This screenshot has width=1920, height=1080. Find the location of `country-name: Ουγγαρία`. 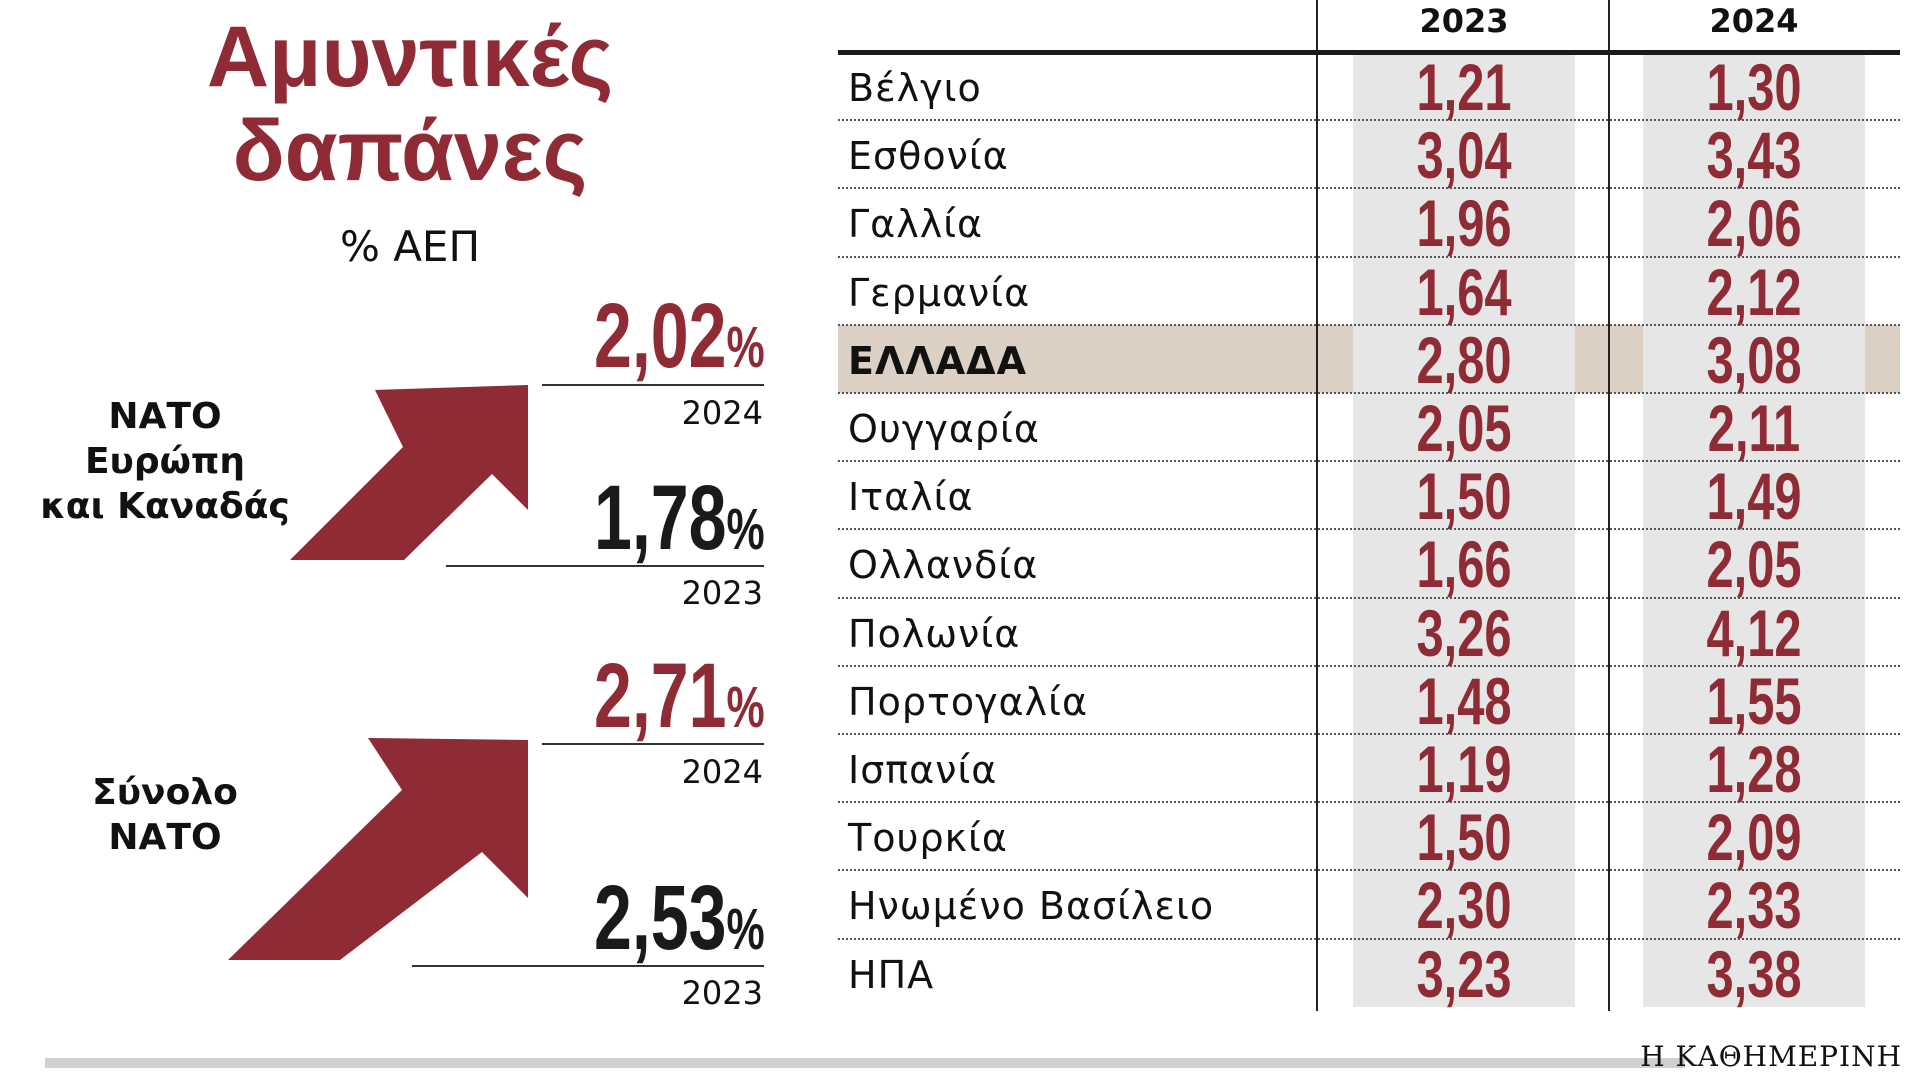

country-name: Ουγγαρία is located at coordinates (944, 429).